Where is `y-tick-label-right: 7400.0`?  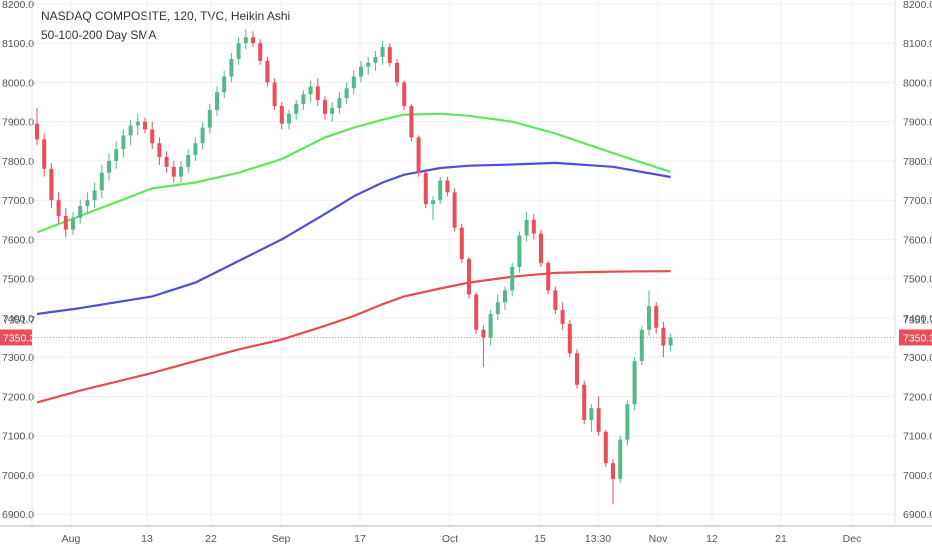
y-tick-label-right: 7400.0 is located at coordinates (917, 319).